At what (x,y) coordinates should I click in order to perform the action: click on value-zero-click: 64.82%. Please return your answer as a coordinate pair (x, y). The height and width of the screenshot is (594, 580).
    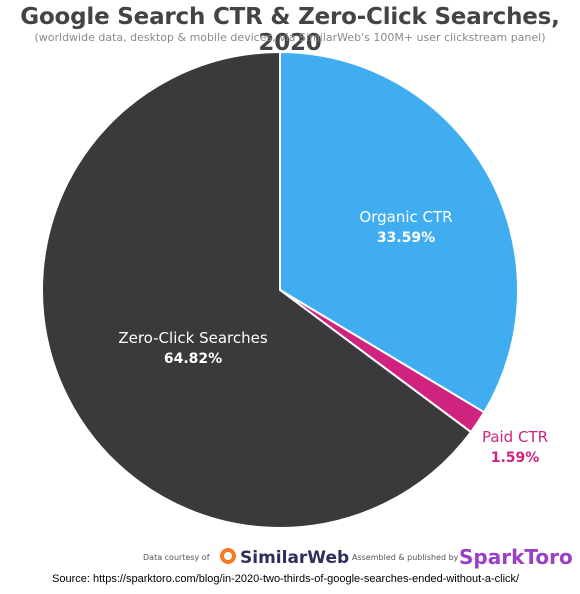
    Looking at the image, I should click on (193, 359).